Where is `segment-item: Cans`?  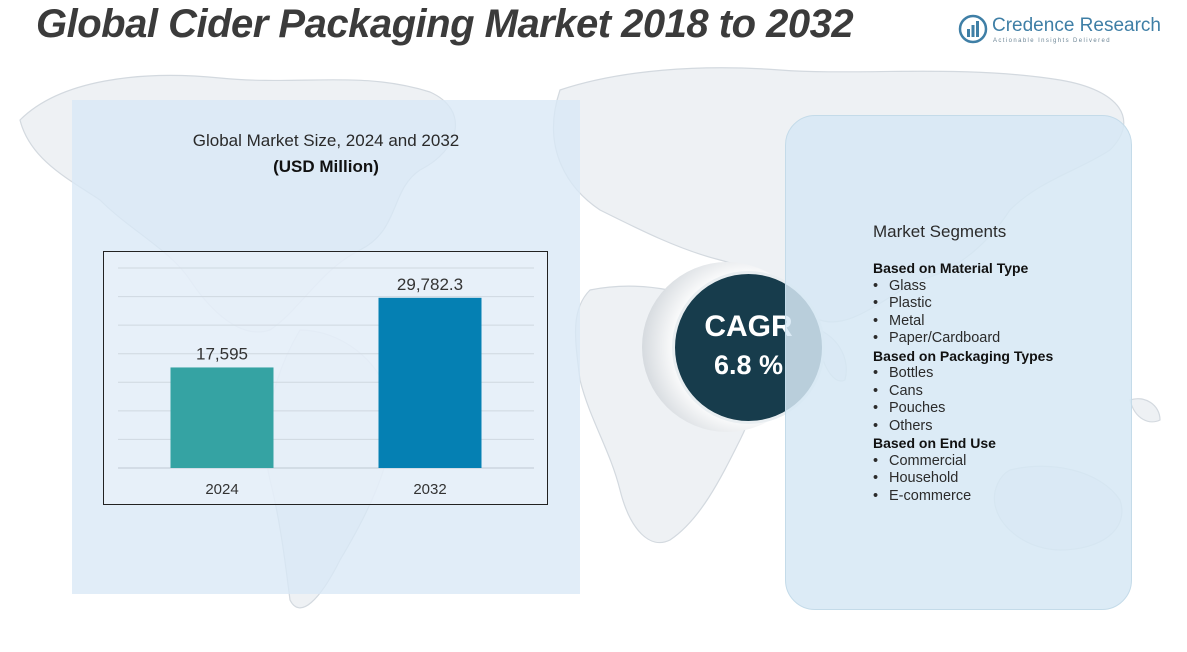
segment-item: Cans is located at coordinates (998, 392).